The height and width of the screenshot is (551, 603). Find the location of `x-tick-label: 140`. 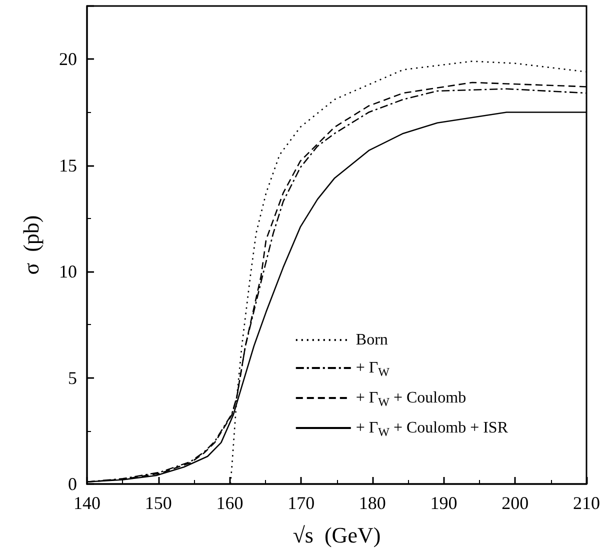

x-tick-label: 140 is located at coordinates (87, 503).